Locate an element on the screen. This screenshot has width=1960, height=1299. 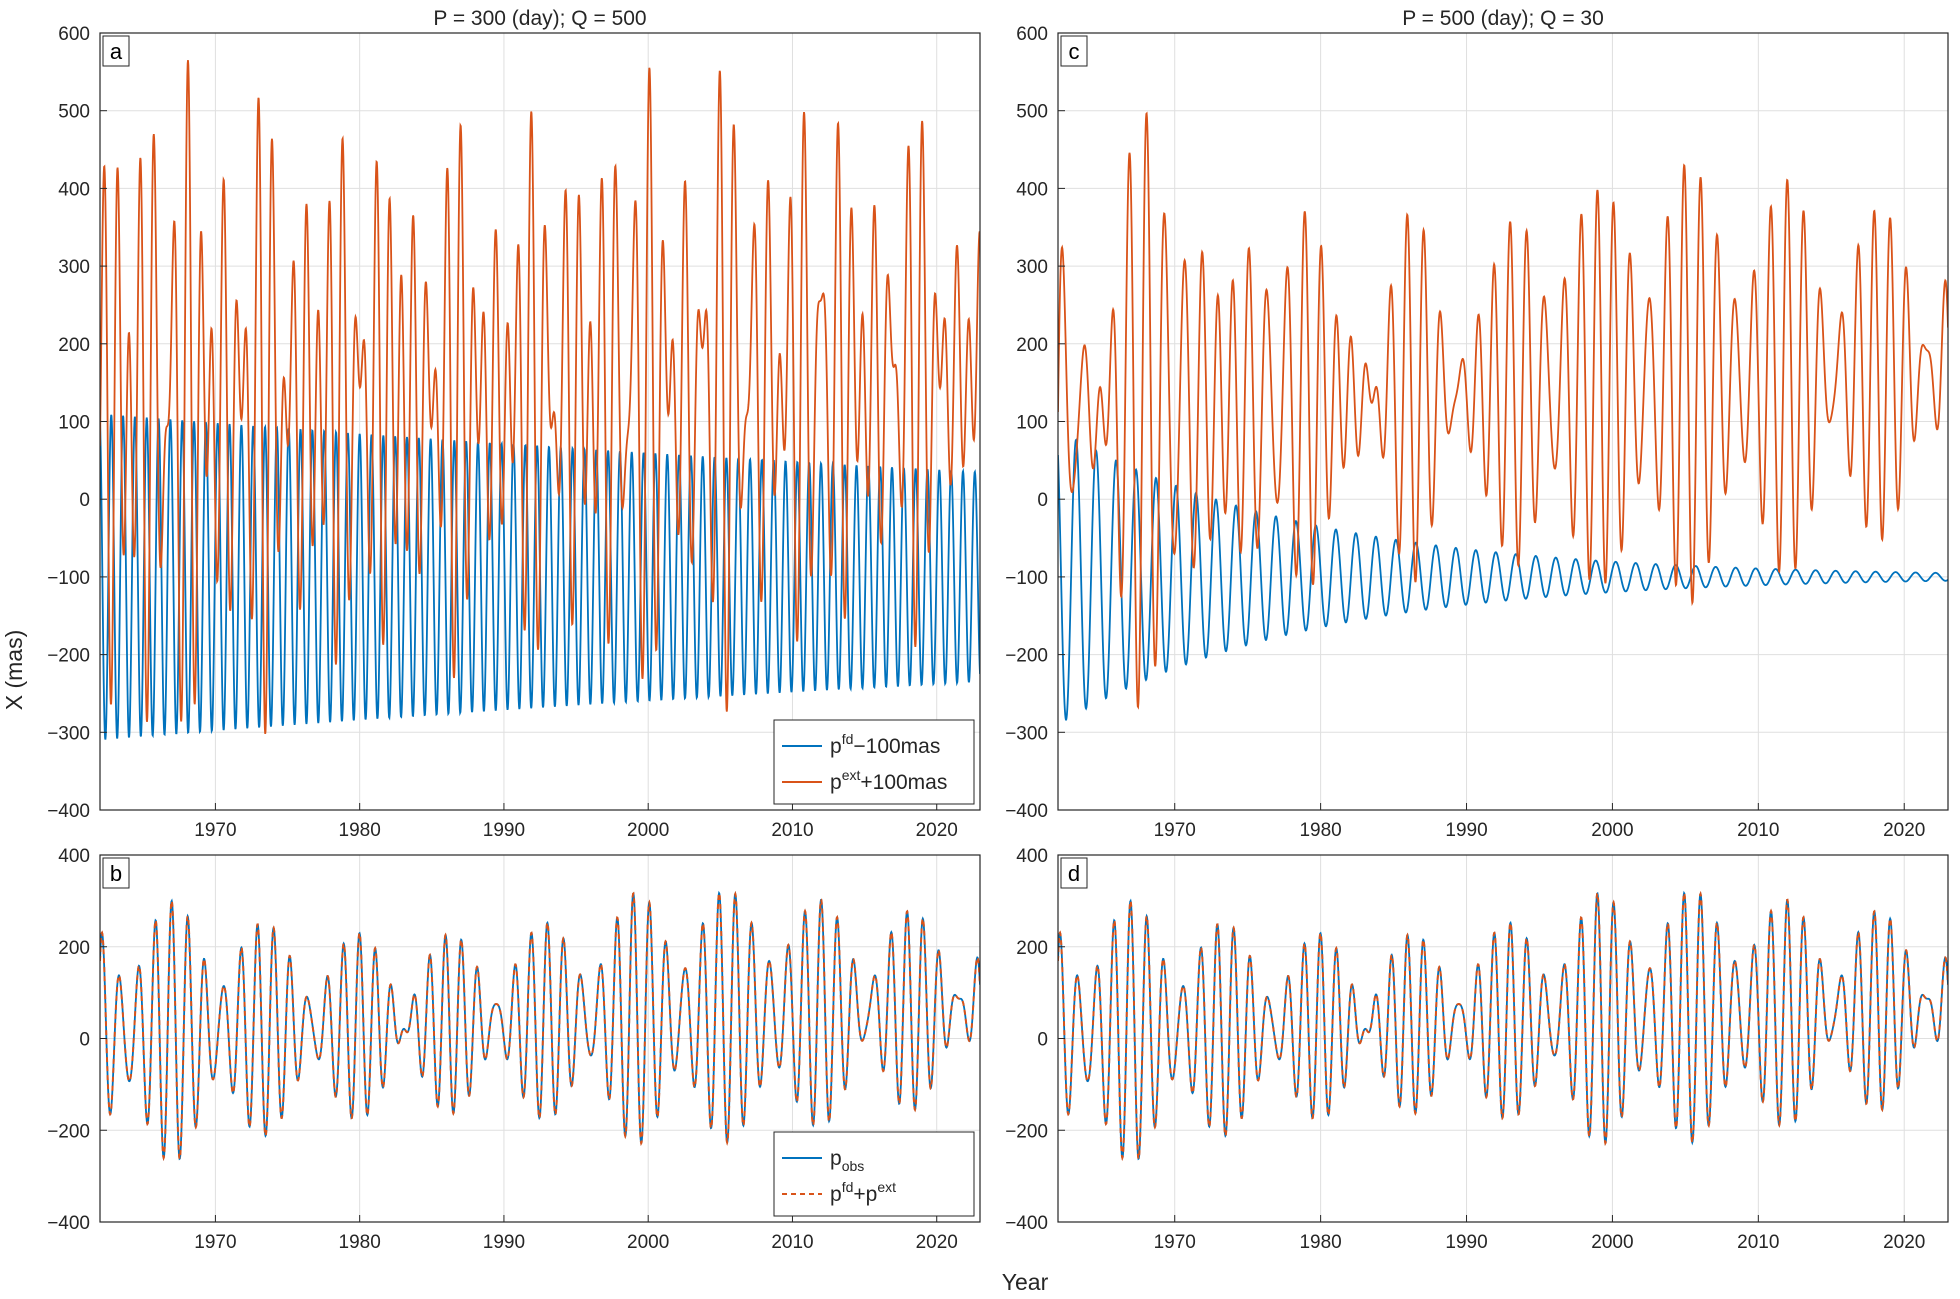
legend-box-b is located at coordinates (874, 1174).